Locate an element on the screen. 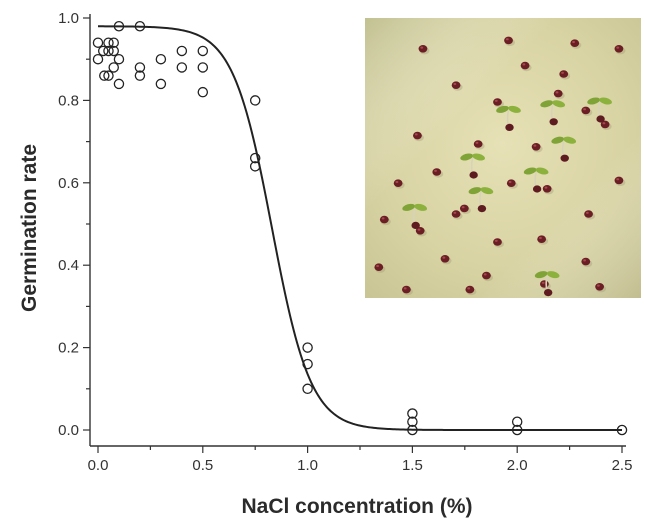 The height and width of the screenshot is (521, 645). x-axis-ticks: 0.0 0.5 1.0 1.5 2.0 2.5 is located at coordinates (360, 460).